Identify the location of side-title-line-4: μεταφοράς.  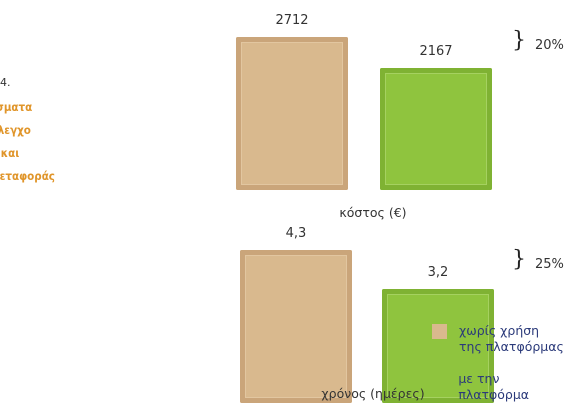
(27, 176).